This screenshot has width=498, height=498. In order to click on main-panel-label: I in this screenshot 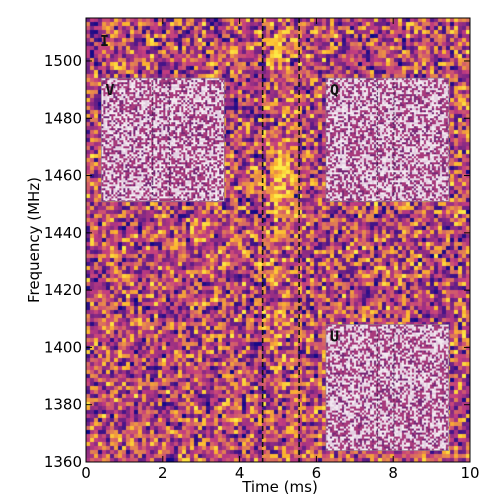, I will do `click(104, 41)`.